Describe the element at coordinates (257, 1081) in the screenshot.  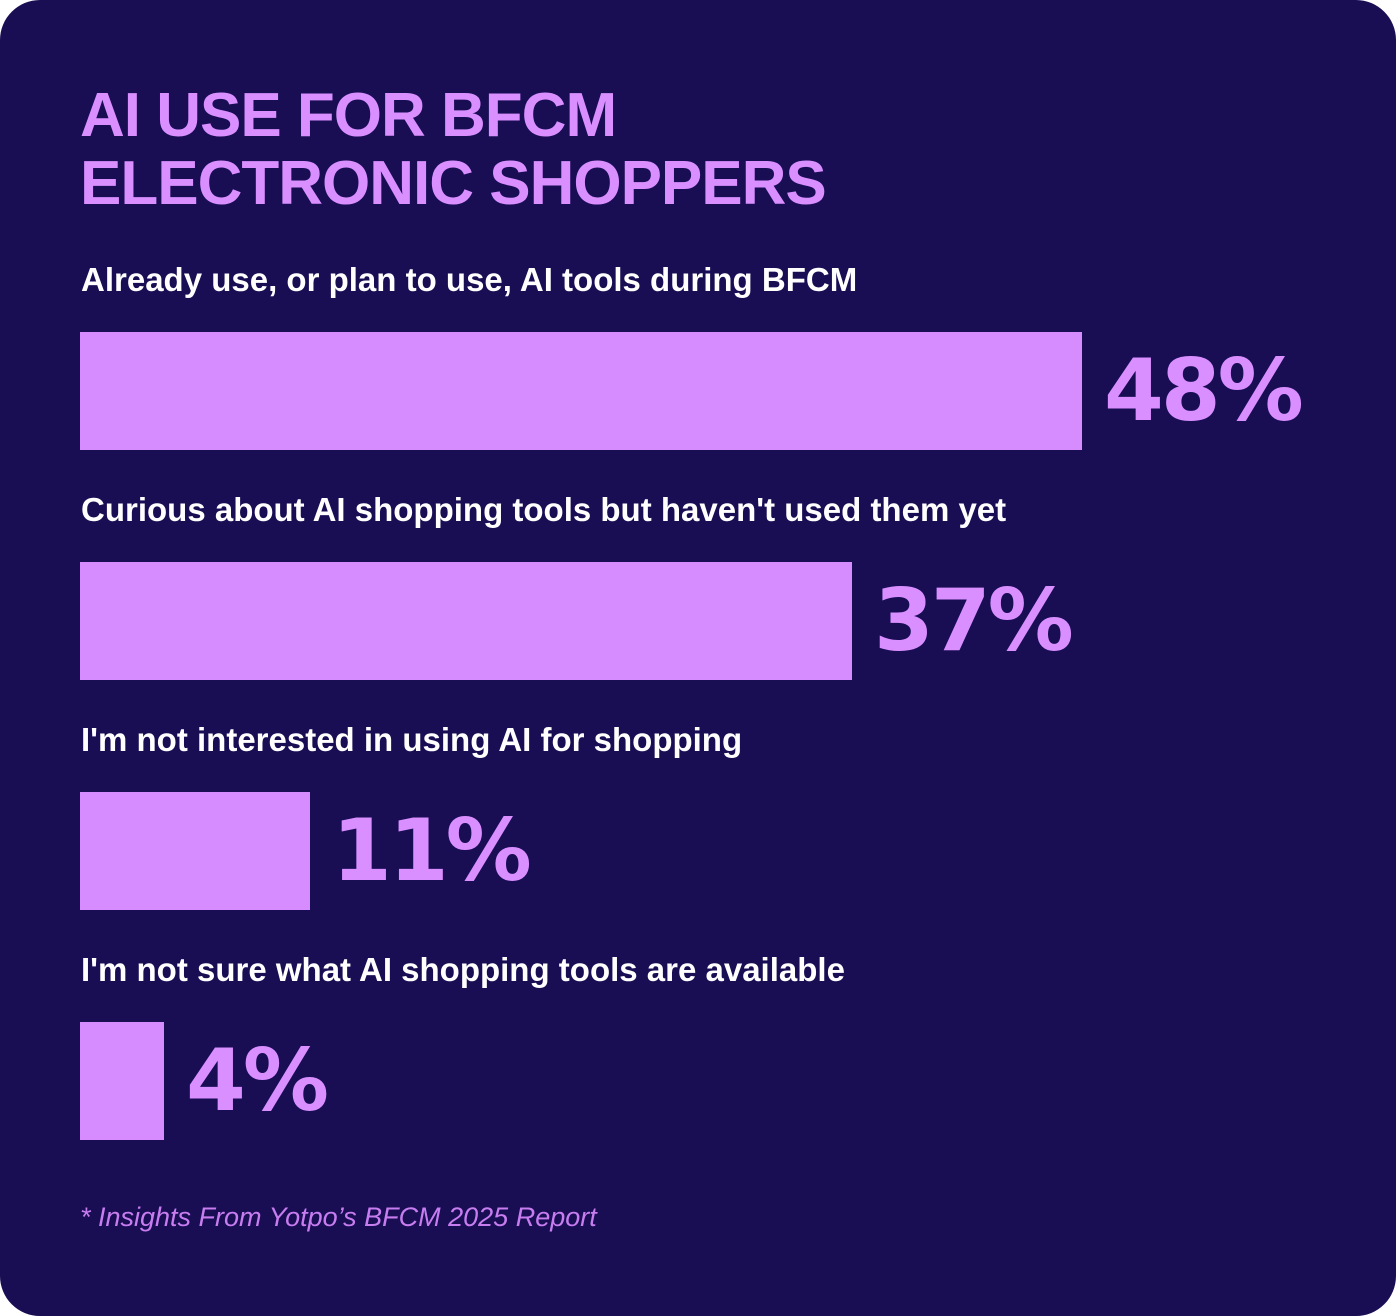
I see `value-label: 4%` at that location.